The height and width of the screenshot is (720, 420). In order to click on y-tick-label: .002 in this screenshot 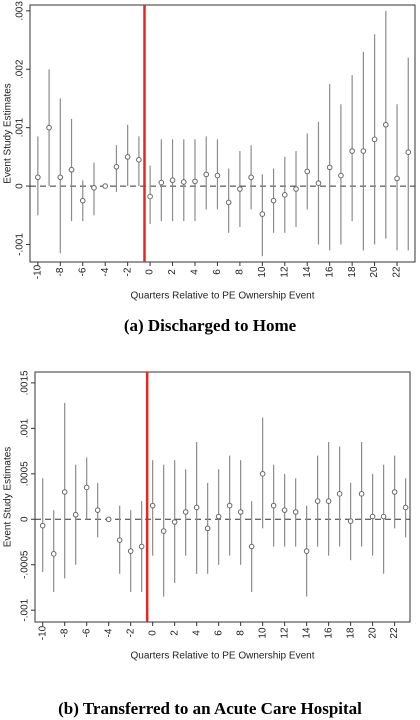, I will do `click(20, 69)`.